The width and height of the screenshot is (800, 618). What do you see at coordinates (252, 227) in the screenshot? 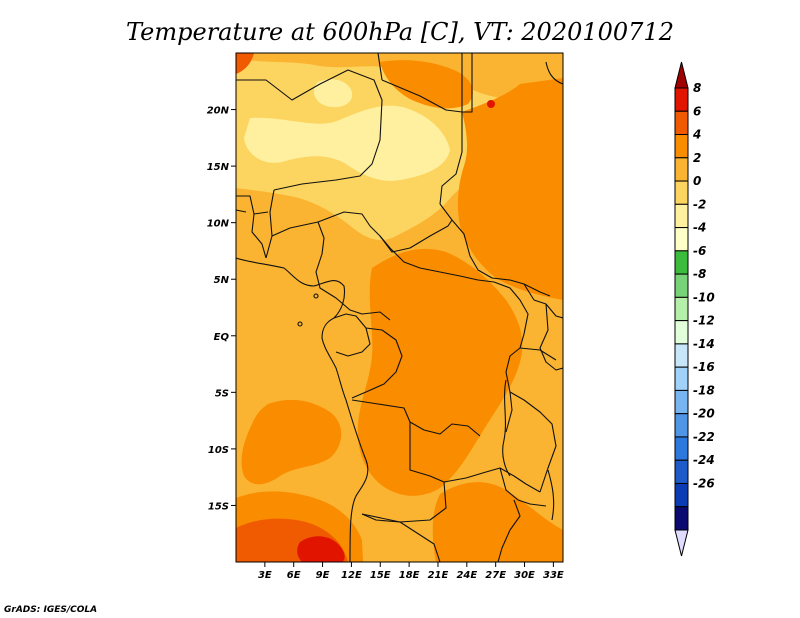
I see `border-west-small` at bounding box center [252, 227].